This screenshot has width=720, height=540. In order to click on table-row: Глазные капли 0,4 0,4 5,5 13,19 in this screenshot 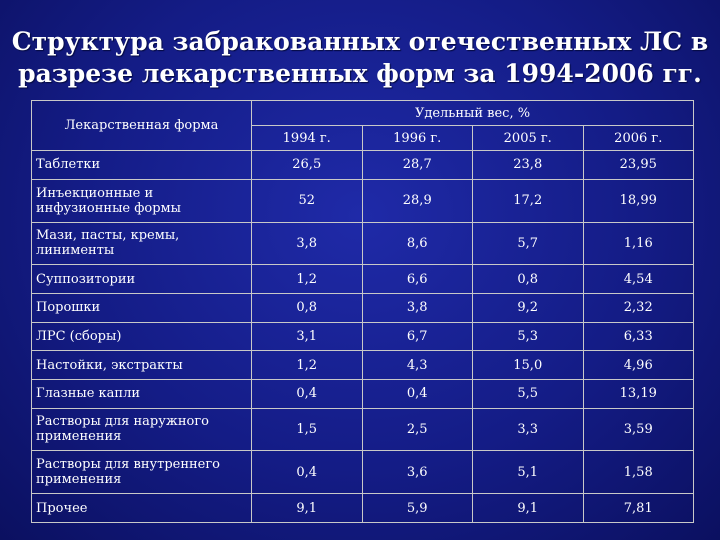, I will do `click(363, 393)`.